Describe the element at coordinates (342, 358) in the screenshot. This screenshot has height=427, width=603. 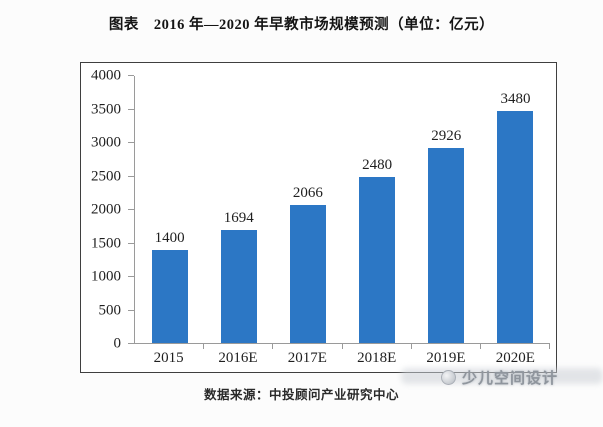
I see `x-axis-labels: 2015 2016E 2017E 2018E 2019E 2020E` at that location.